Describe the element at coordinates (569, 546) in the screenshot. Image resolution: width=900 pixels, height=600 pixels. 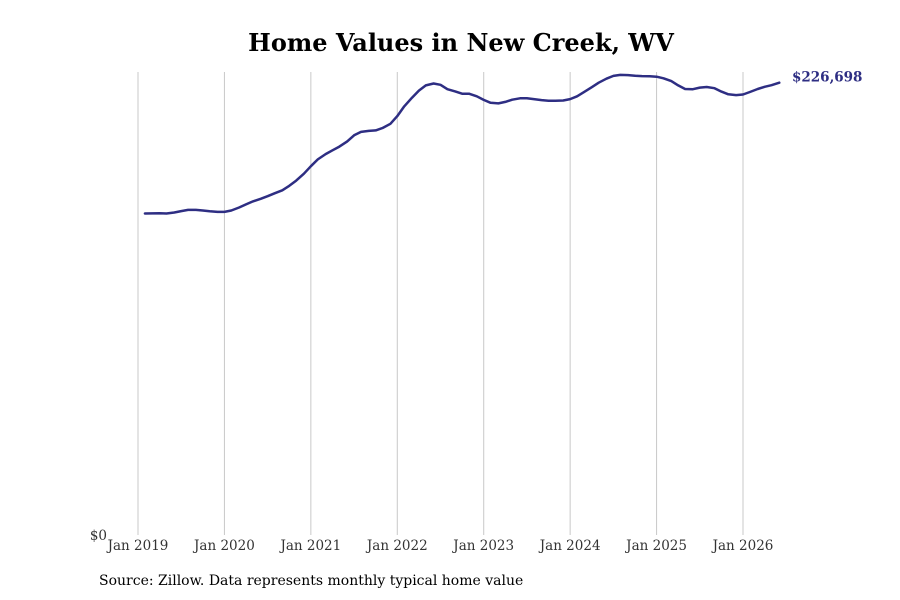
I see `x-tick-label: Jan 2024` at that location.